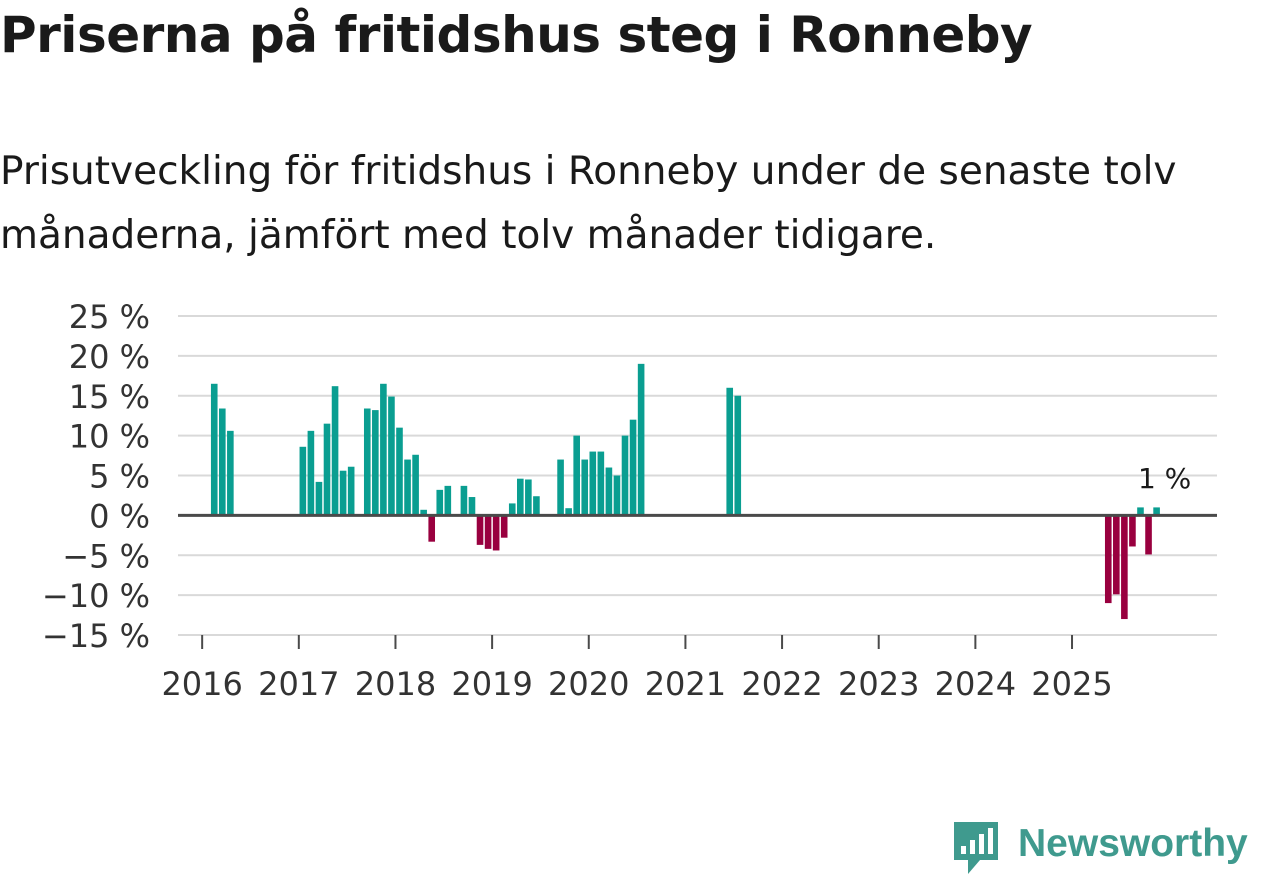 This screenshot has height=879, width=1262. I want to click on x-tick-label: 2023, so click(878, 684).